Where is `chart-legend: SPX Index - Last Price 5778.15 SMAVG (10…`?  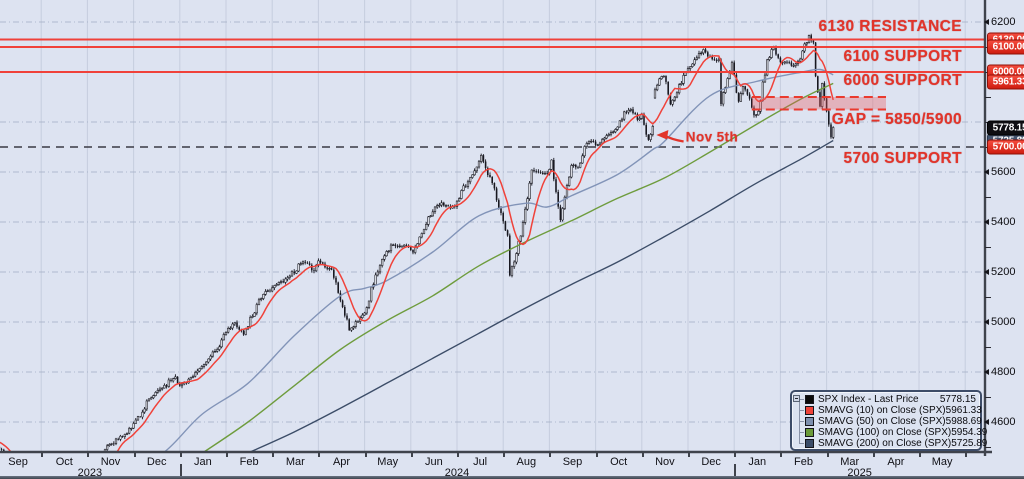
chart-legend: SPX Index - Last Price 5778.15 SMAVG (10… is located at coordinates (888, 420).